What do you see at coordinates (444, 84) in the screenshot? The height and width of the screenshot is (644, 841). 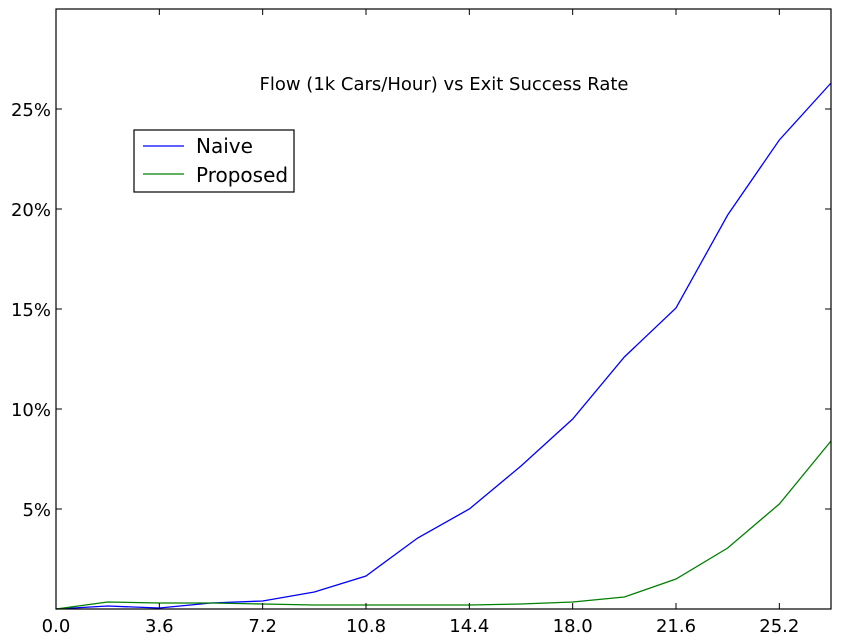 I see `chart-title: Flow (1k Cars/Hour) vs Exit Success Rate` at bounding box center [444, 84].